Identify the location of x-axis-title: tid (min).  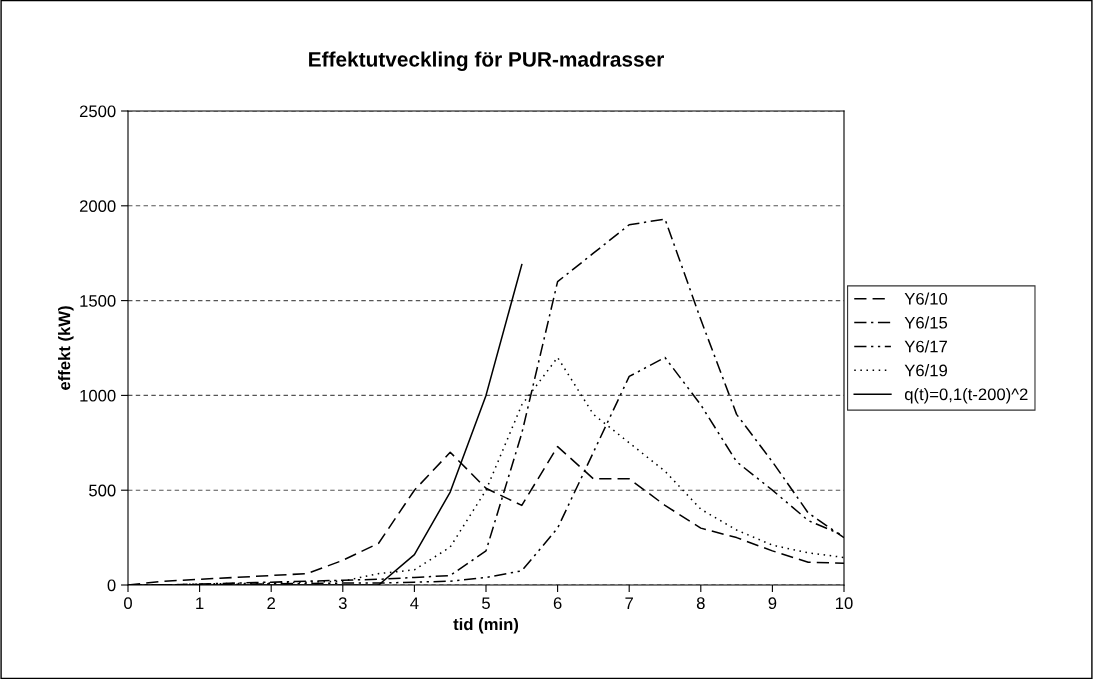
(486, 625).